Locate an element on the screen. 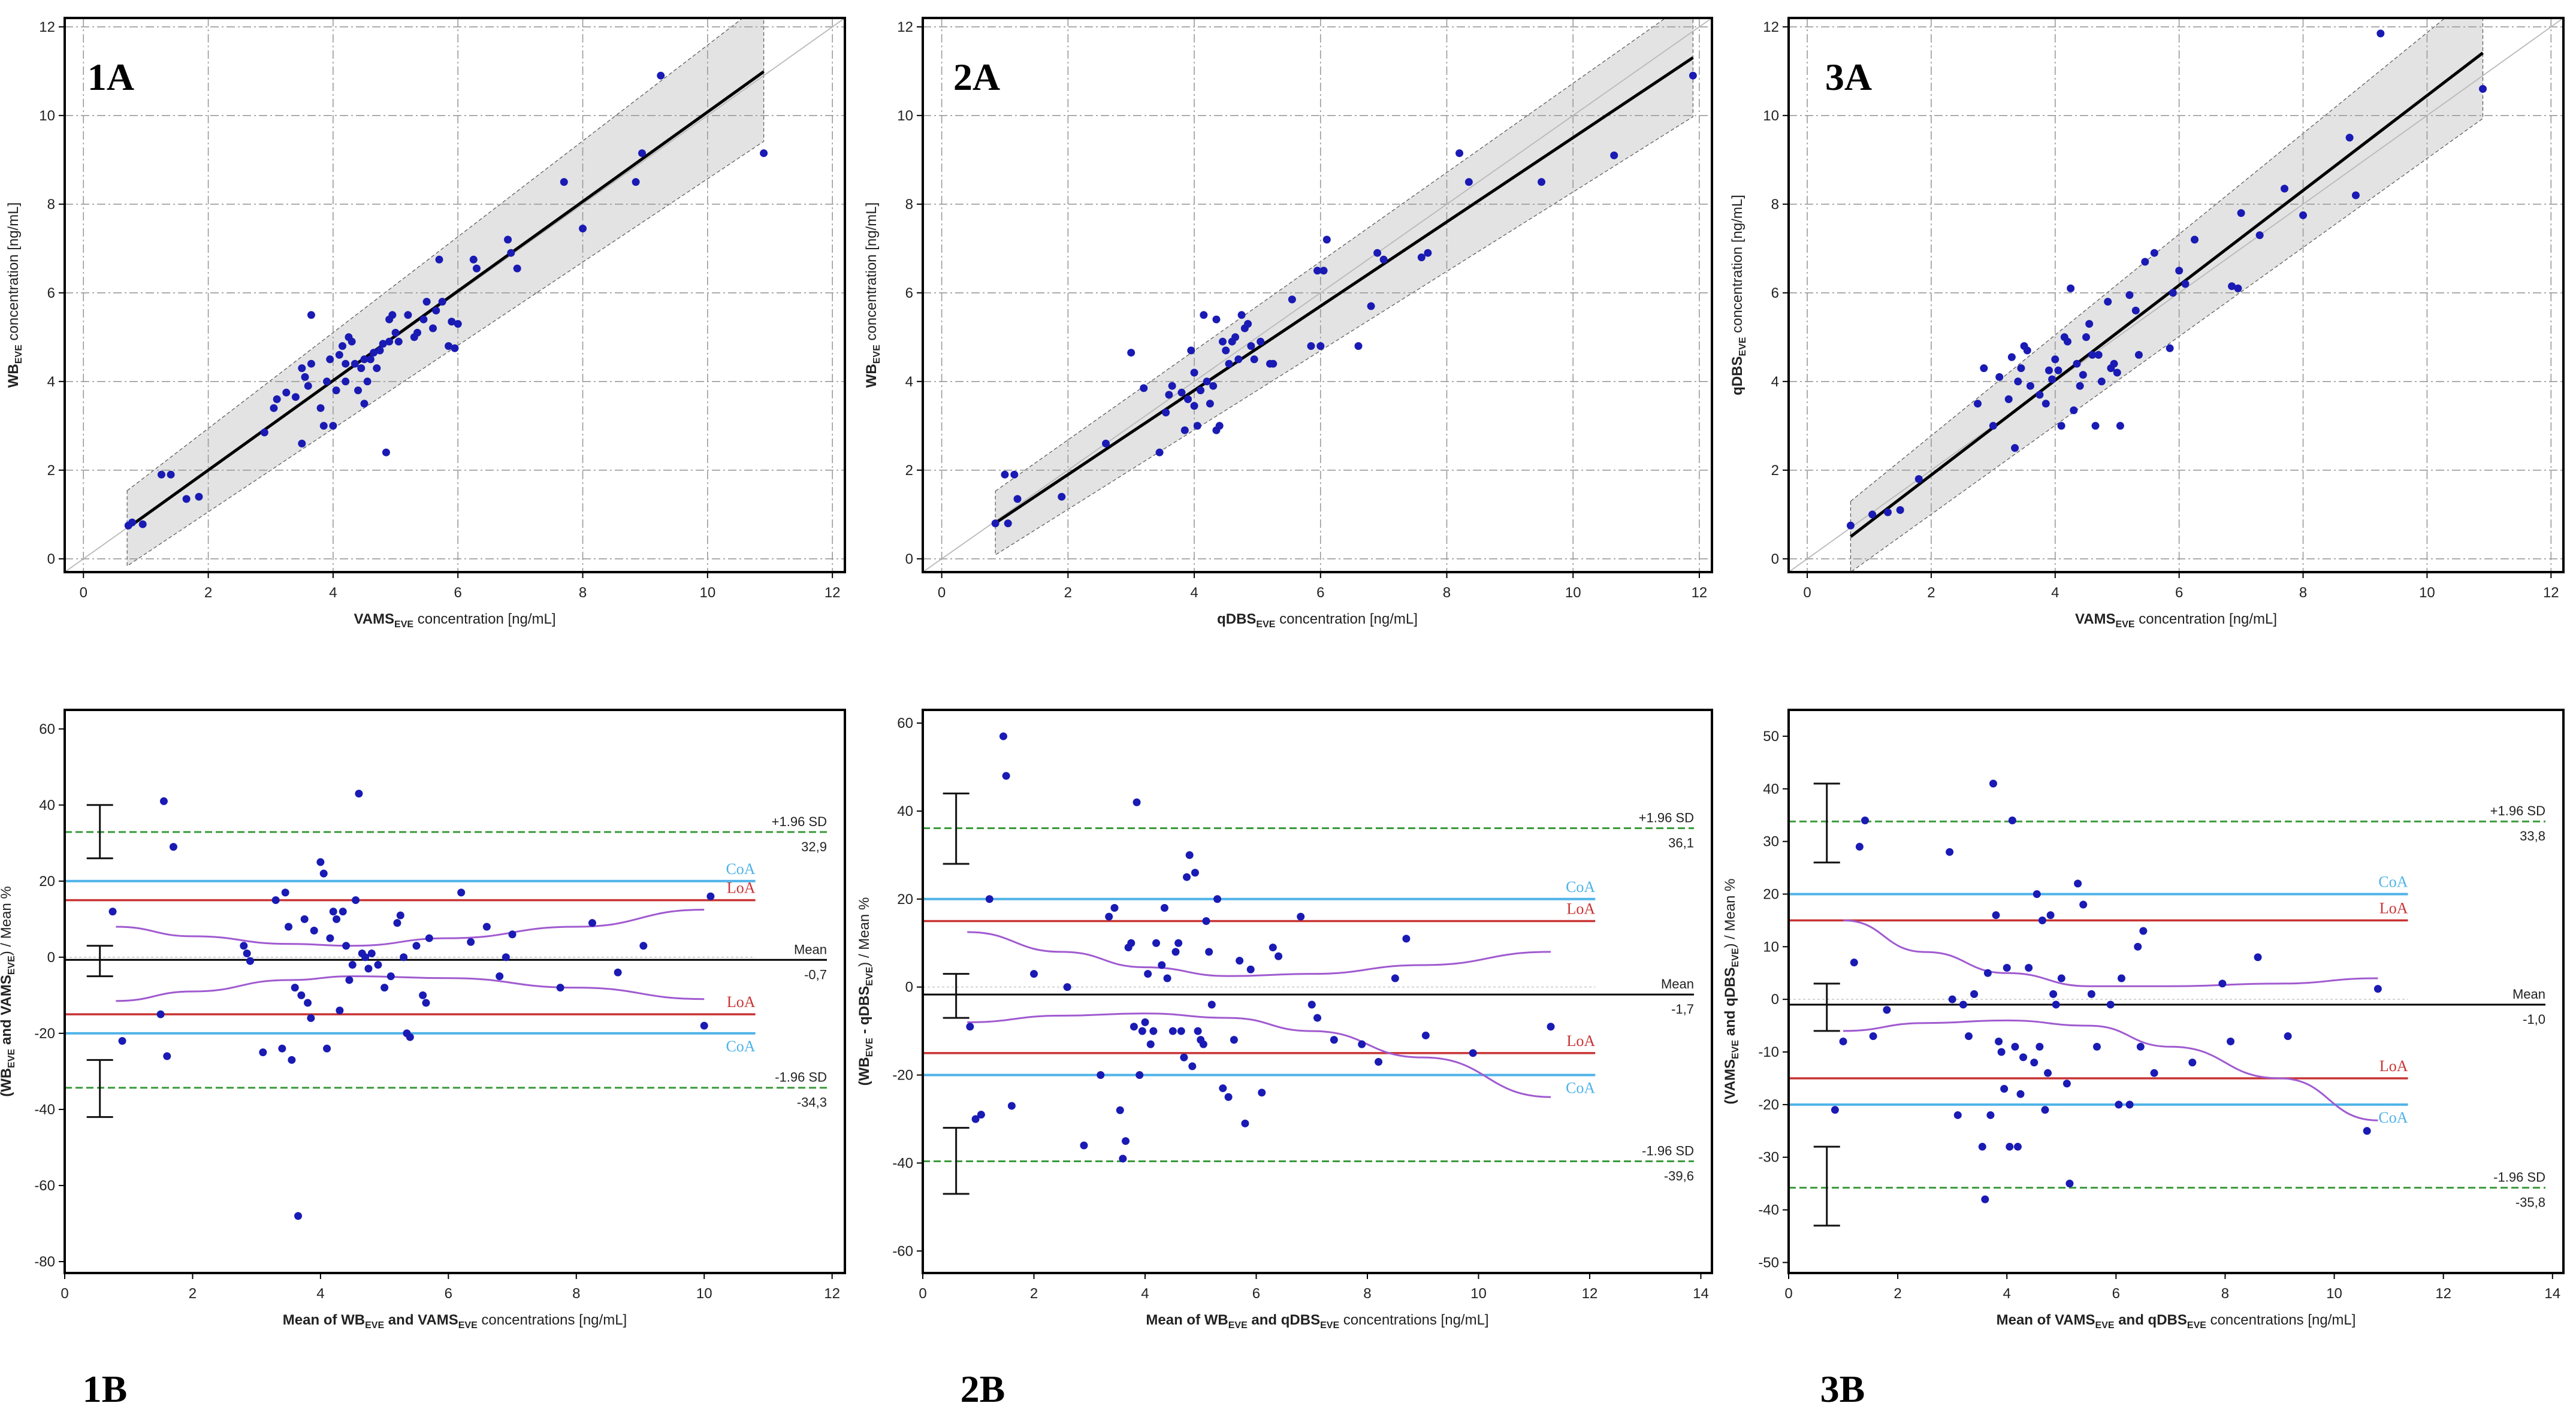 This screenshot has height=1415, width=2576. loa-upper-label: LoA is located at coordinates (1582, 909).